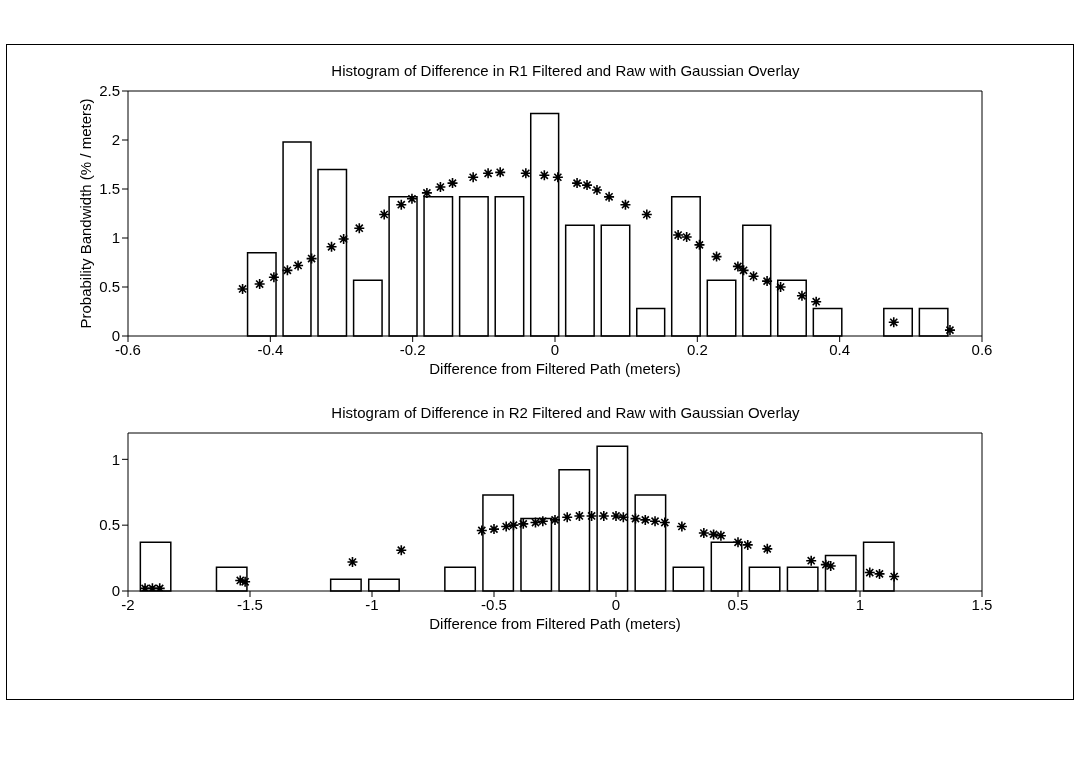 This screenshot has height=782, width=1083. What do you see at coordinates (565, 71) in the screenshot?
I see `chart-title: Histogram of Difference in R1 Filtered and Raw with Gaussian Overlay` at bounding box center [565, 71].